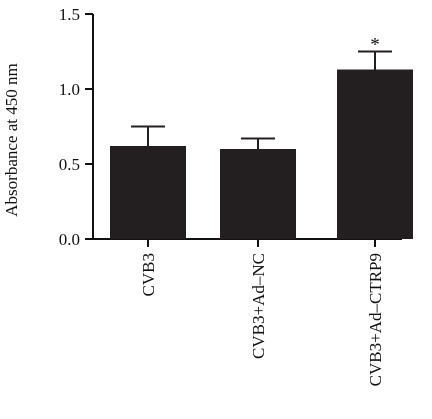 The image size is (432, 419). Describe the element at coordinates (69, 14) in the screenshot. I see `y-tick-label: 1.5` at that location.